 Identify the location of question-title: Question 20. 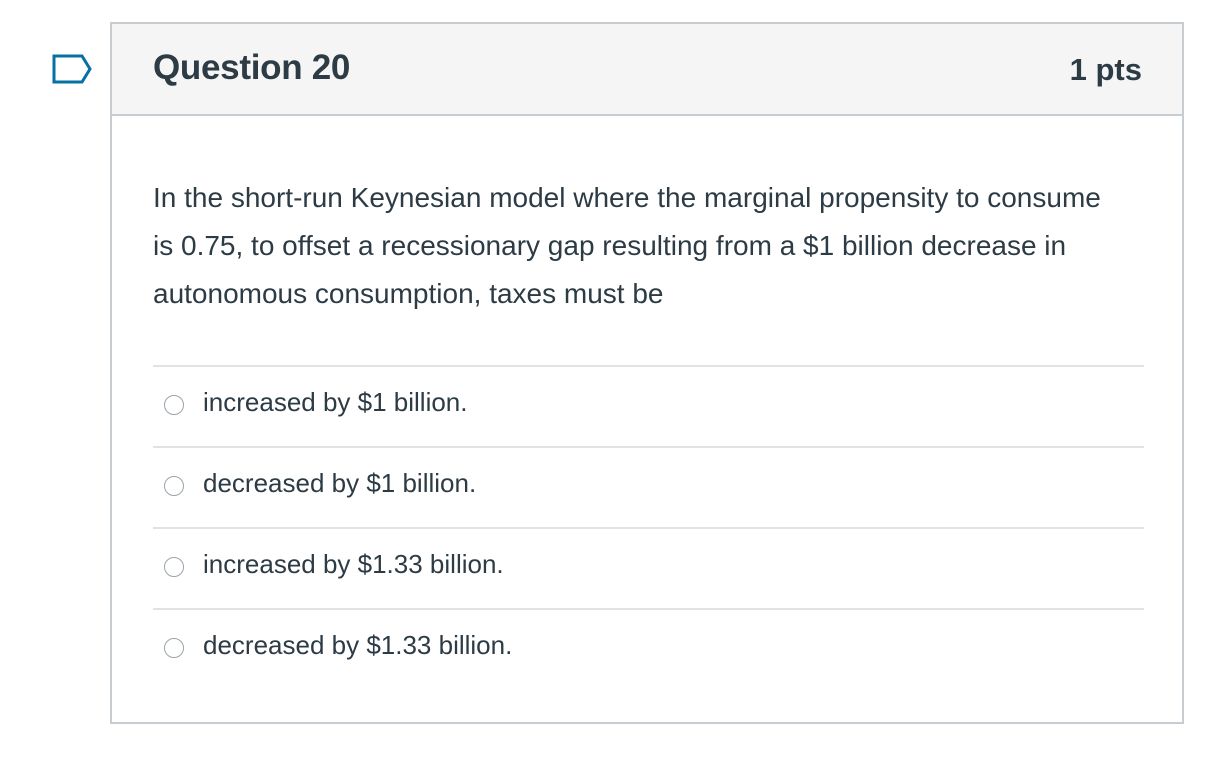
(252, 67).